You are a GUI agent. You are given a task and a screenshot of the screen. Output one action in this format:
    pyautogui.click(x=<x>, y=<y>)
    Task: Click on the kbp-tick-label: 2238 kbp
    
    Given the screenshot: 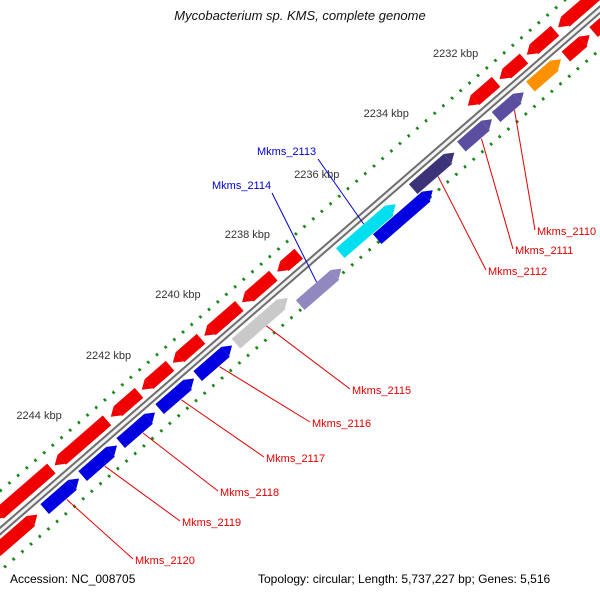 What is the action you would take?
    pyautogui.click(x=247, y=235)
    